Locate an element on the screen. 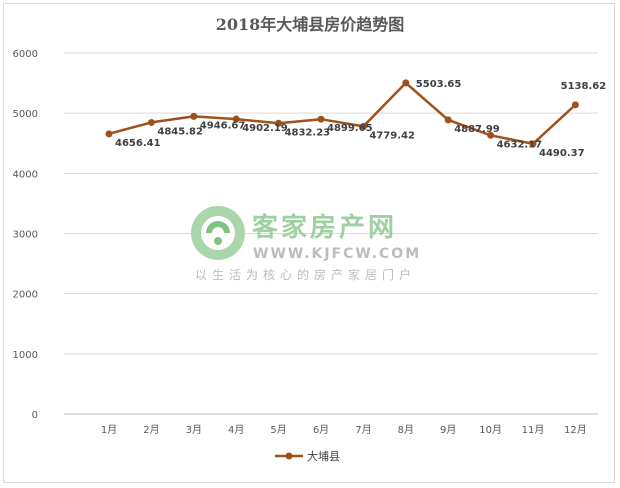 Image resolution: width=620 pixels, height=488 pixels. y-tick-label: 0 is located at coordinates (35, 415).